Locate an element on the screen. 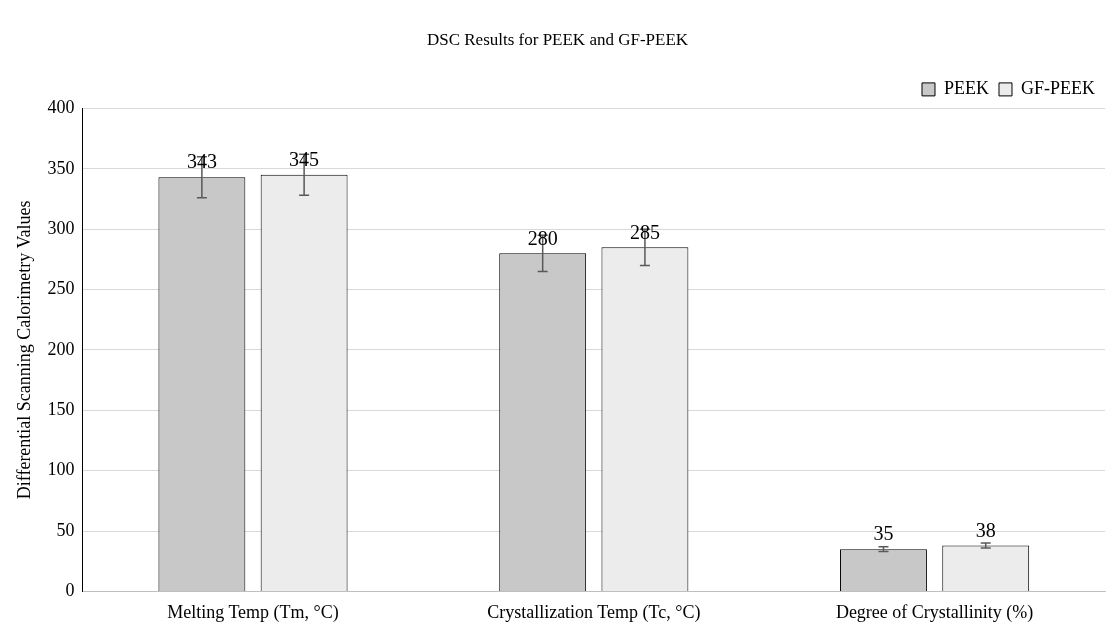 The width and height of the screenshot is (1115, 637). legend-label: GF-PEEK is located at coordinates (1058, 88).